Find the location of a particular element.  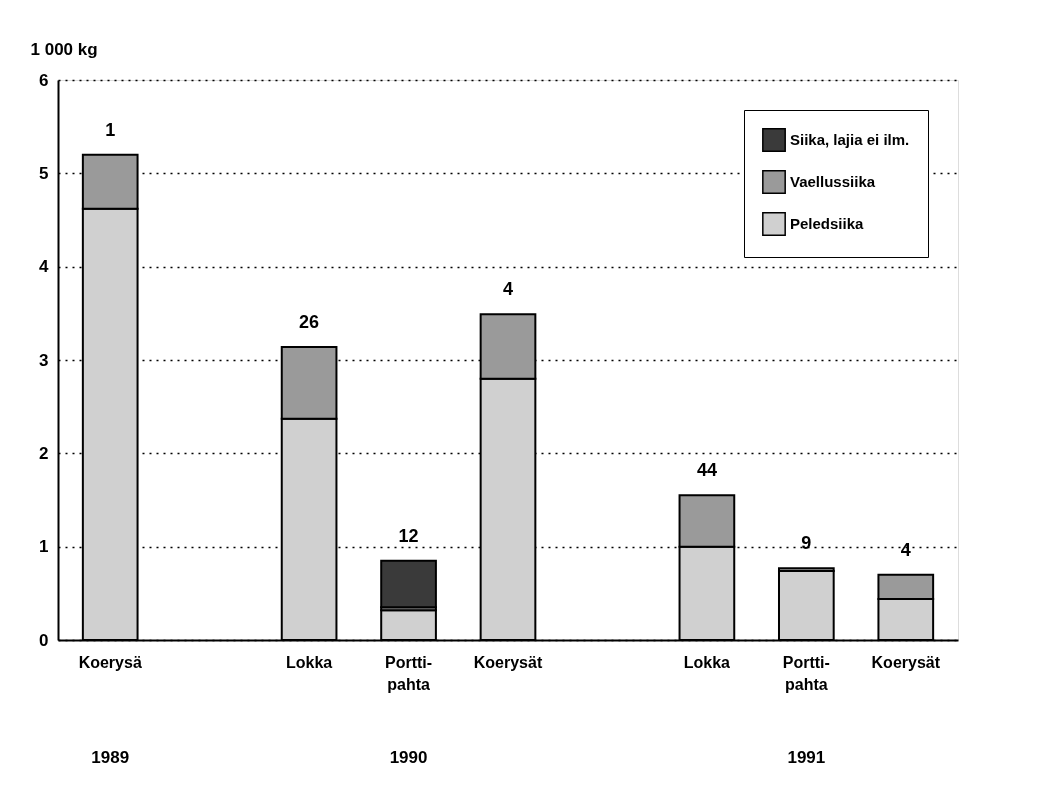

y-tick-label: 0 is located at coordinates (44, 640).